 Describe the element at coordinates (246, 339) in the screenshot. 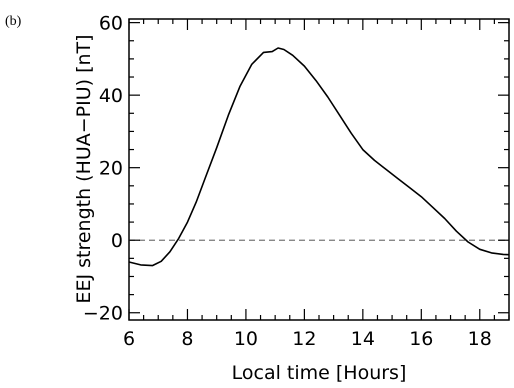

I see `x-tick-label: 10` at that location.